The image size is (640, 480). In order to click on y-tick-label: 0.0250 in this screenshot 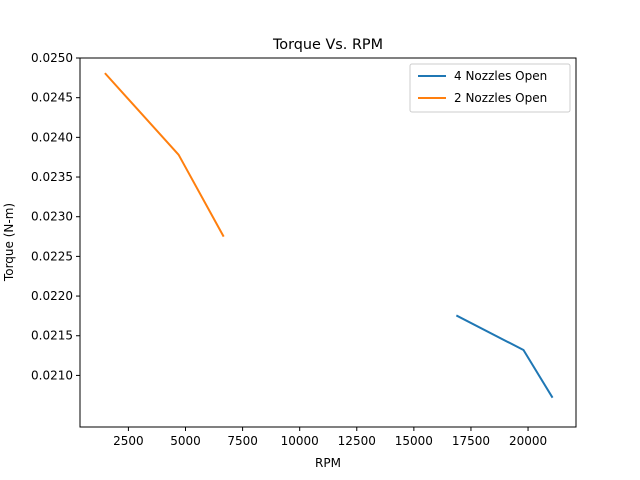, I will do `click(52, 58)`.